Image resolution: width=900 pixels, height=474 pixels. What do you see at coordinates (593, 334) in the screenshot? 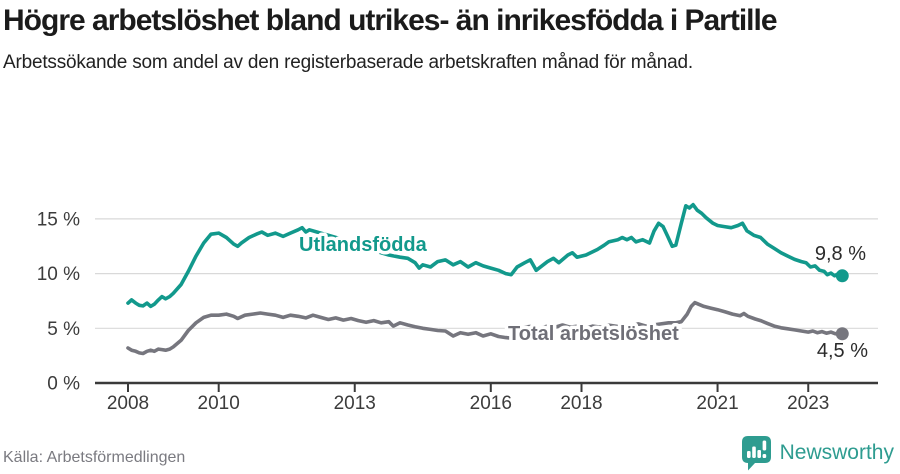
I see `series-label: Total arbetslöshet` at bounding box center [593, 334].